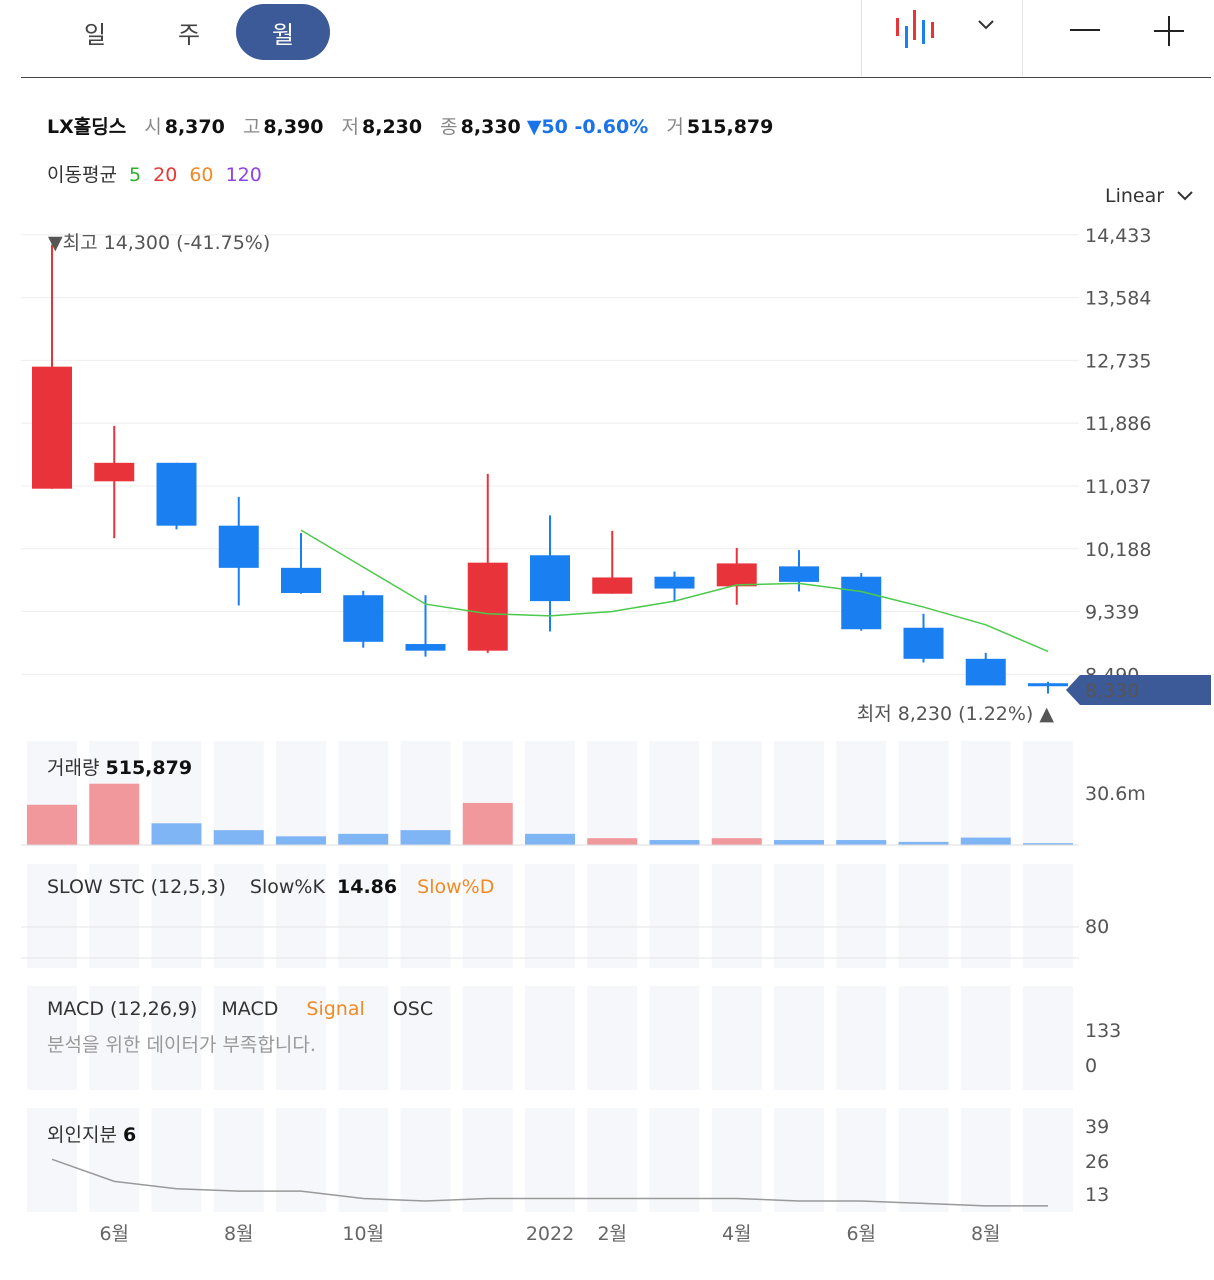 Image resolution: width=1214 pixels, height=1280 pixels. What do you see at coordinates (1112, 613) in the screenshot?
I see `price-tick-label: 9,339` at bounding box center [1112, 613].